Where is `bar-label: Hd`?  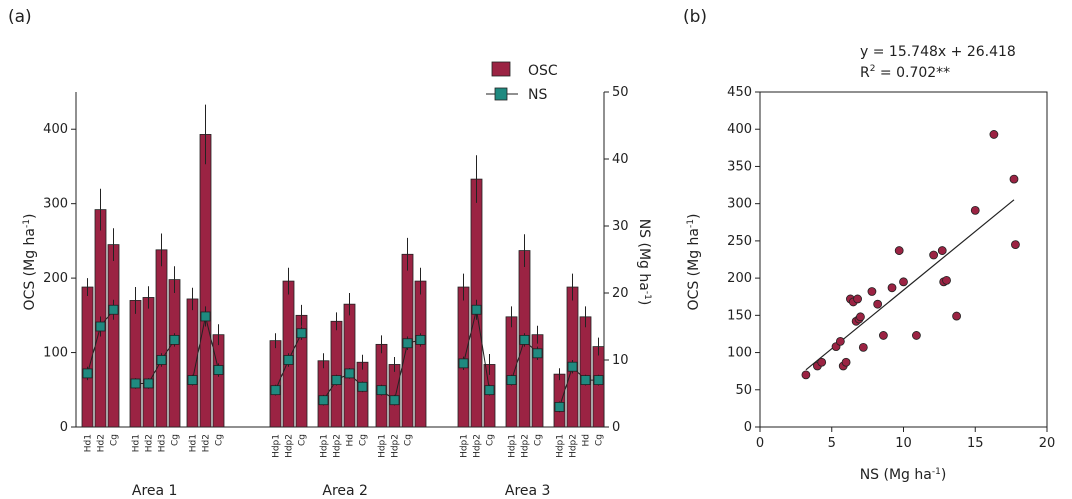 bar-label: Hd is located at coordinates (351, 440).